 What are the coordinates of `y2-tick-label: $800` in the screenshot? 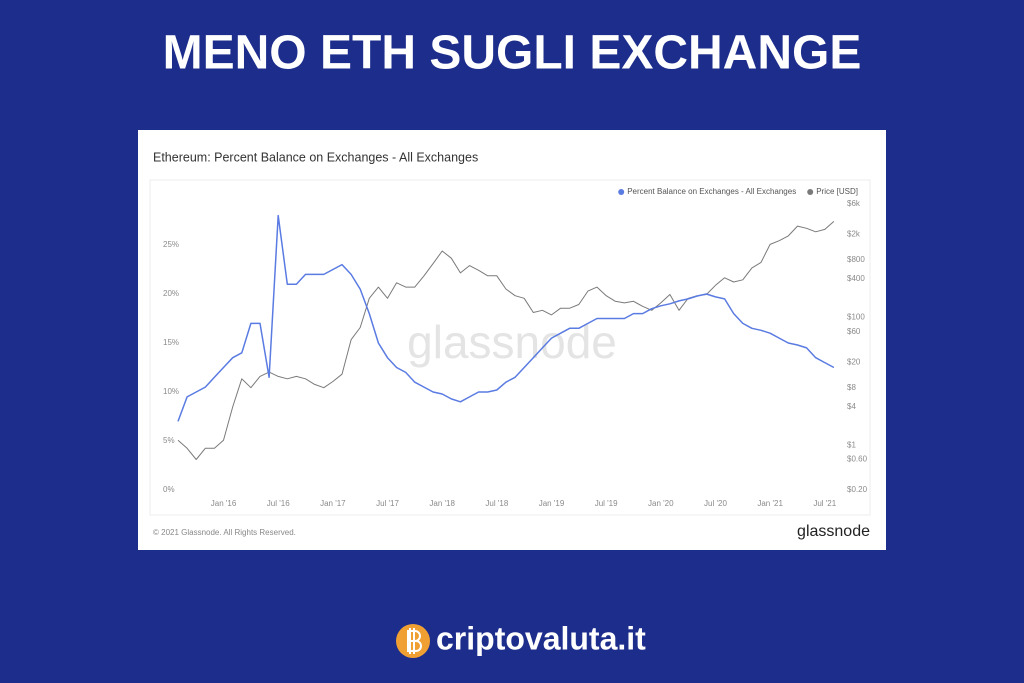 It's located at (856, 259).